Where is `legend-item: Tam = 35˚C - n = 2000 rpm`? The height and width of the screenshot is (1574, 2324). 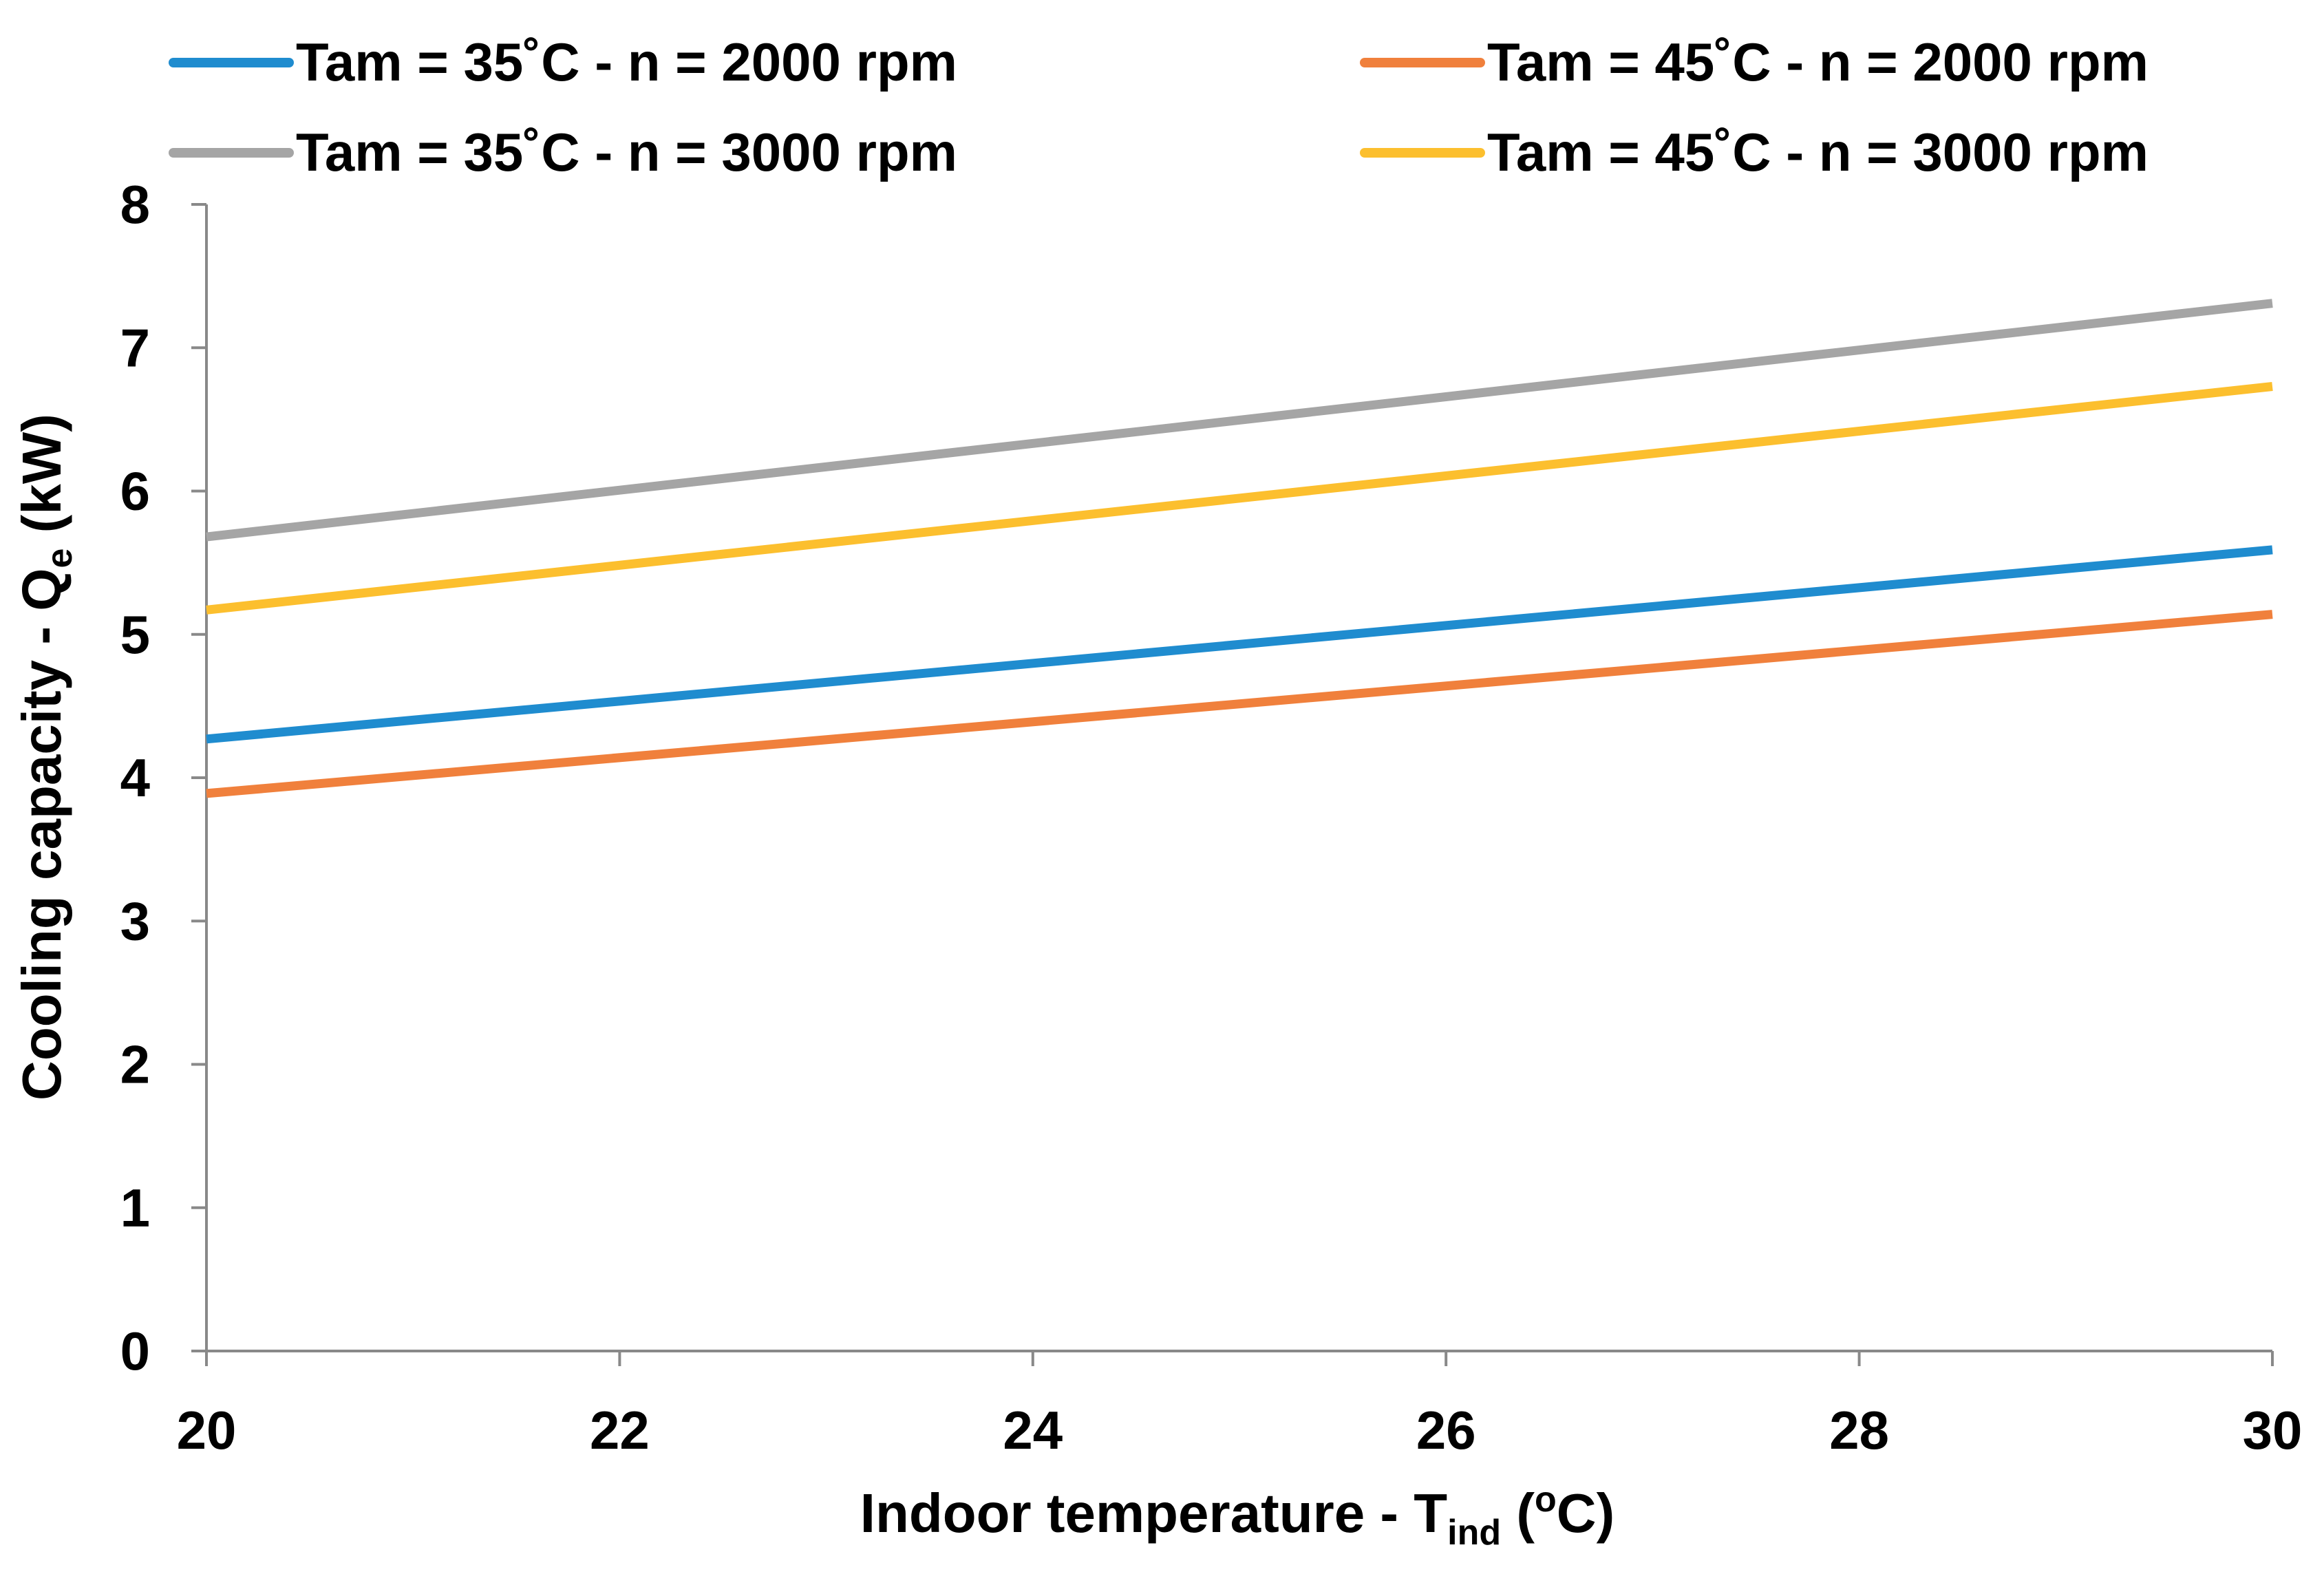 legend-item: Tam = 35˚C - n = 2000 rpm is located at coordinates (563, 62).